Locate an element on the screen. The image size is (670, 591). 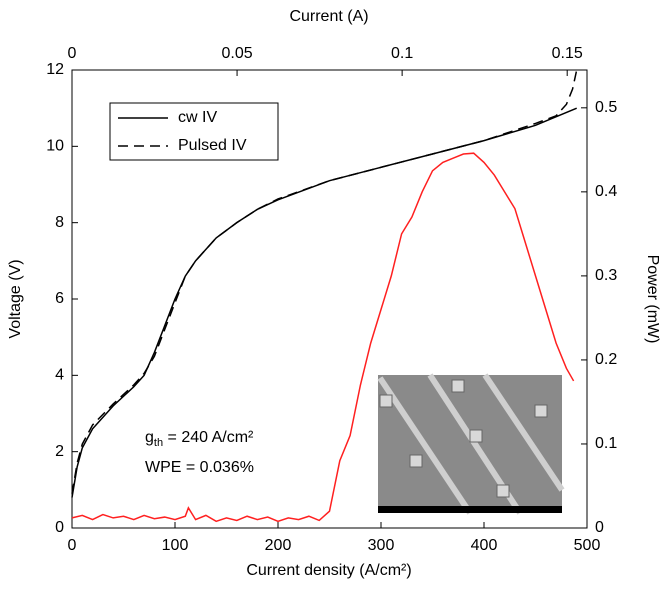
y2-tick-label: 0.4 is located at coordinates (606, 191).